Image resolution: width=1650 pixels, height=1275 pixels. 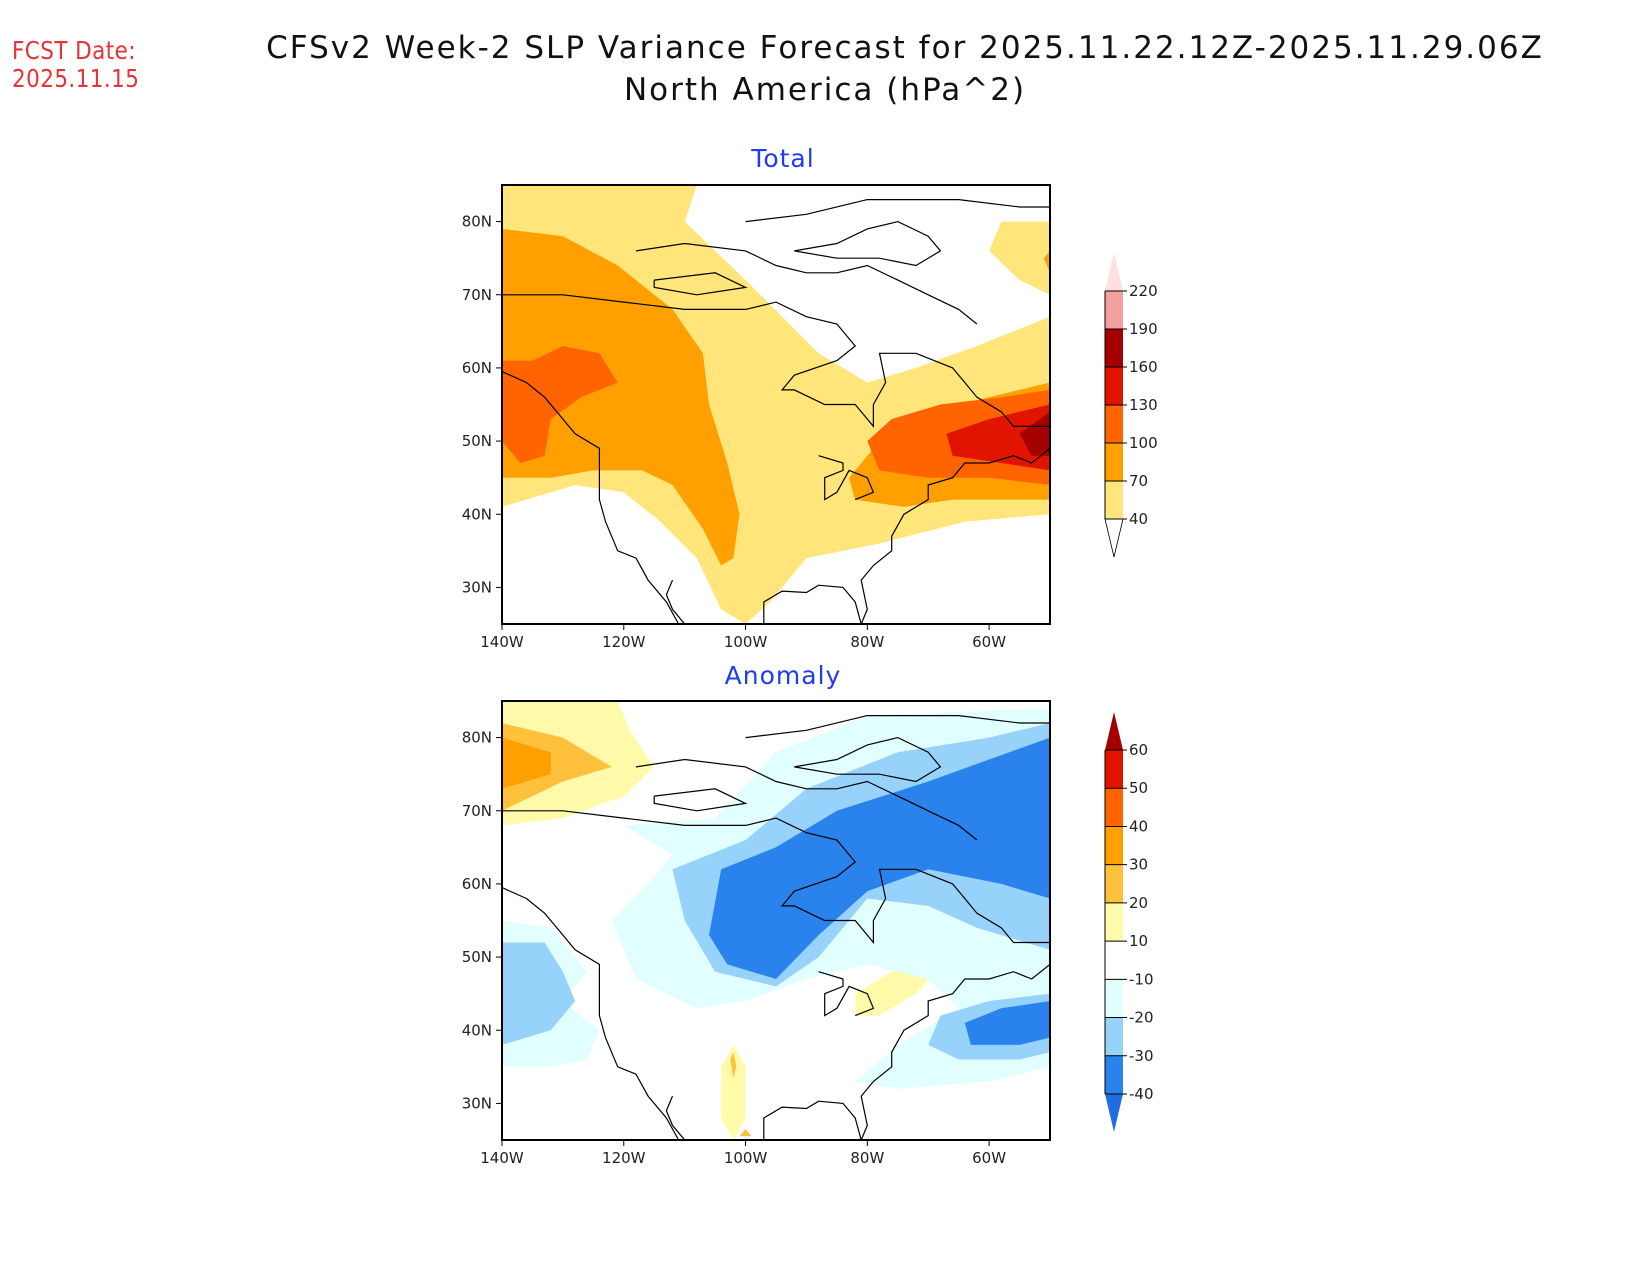 I want to click on colorbar-label: 220, so click(x=1143, y=291).